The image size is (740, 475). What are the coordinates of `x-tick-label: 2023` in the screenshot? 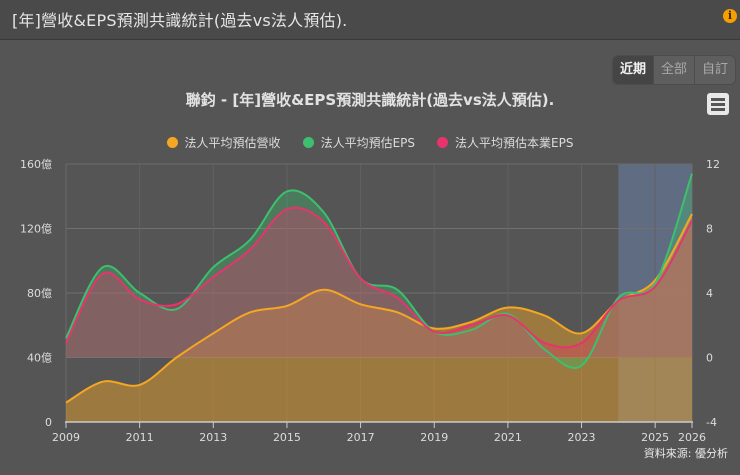 It's located at (582, 437).